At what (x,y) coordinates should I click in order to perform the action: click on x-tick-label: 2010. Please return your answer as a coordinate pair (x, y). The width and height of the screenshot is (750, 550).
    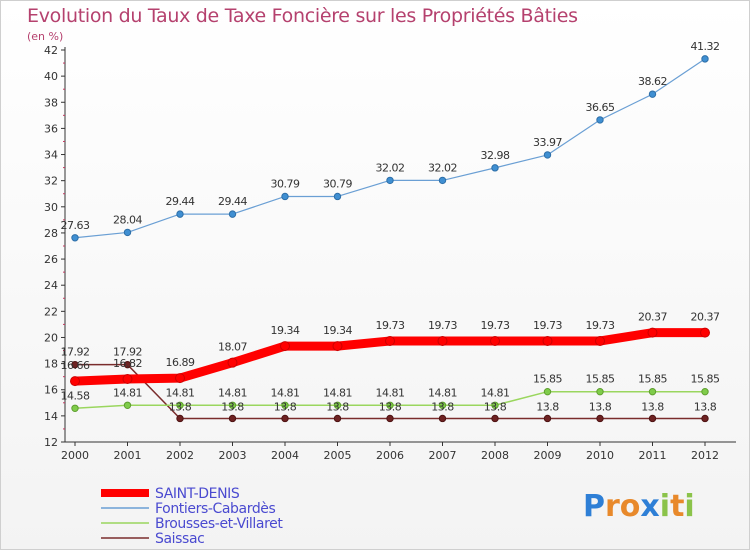
    Looking at the image, I should click on (600, 455).